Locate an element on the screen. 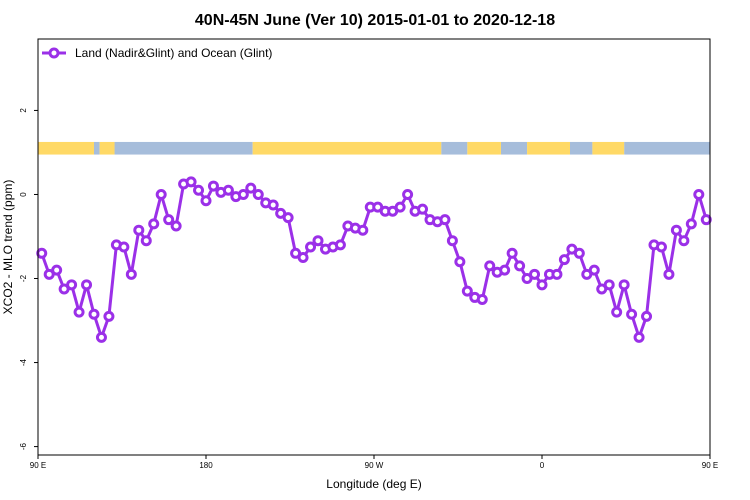 The width and height of the screenshot is (750, 500). x-tick-label: 180 is located at coordinates (206, 465).